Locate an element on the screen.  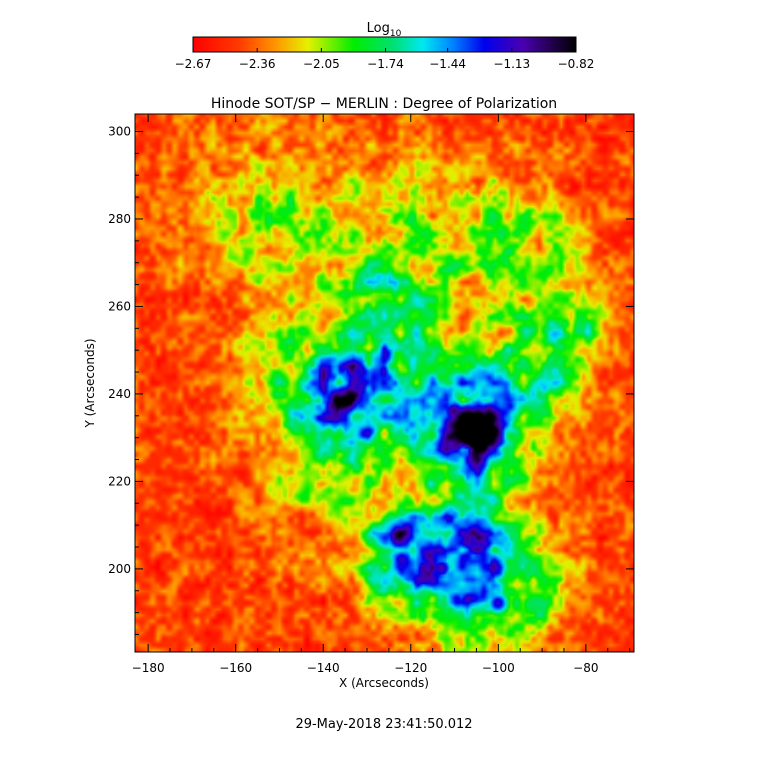
x-tick-label: −180 is located at coordinates (148, 668).